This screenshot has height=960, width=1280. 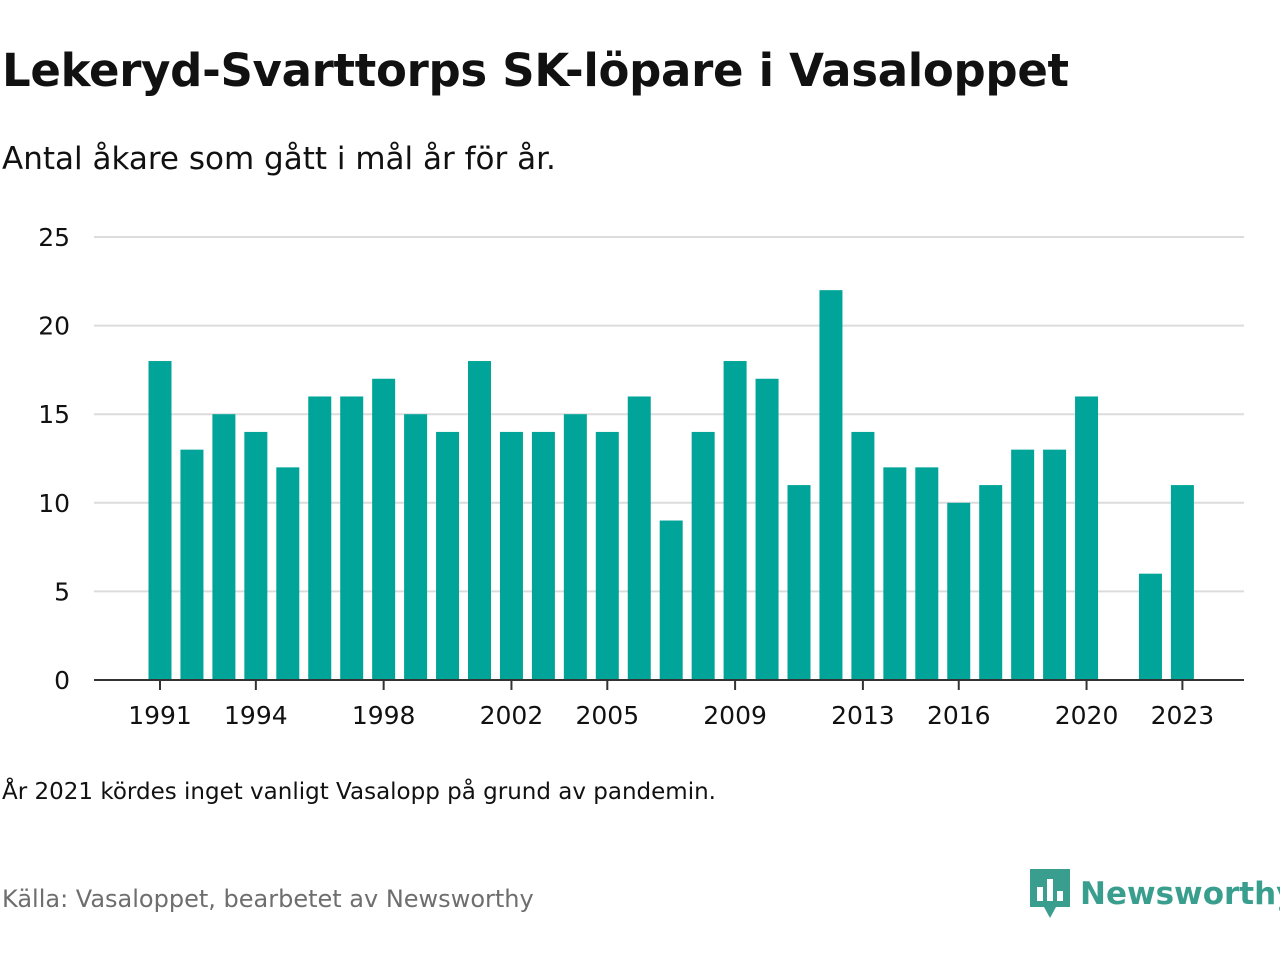 I want to click on bar-2013, so click(x=863, y=555).